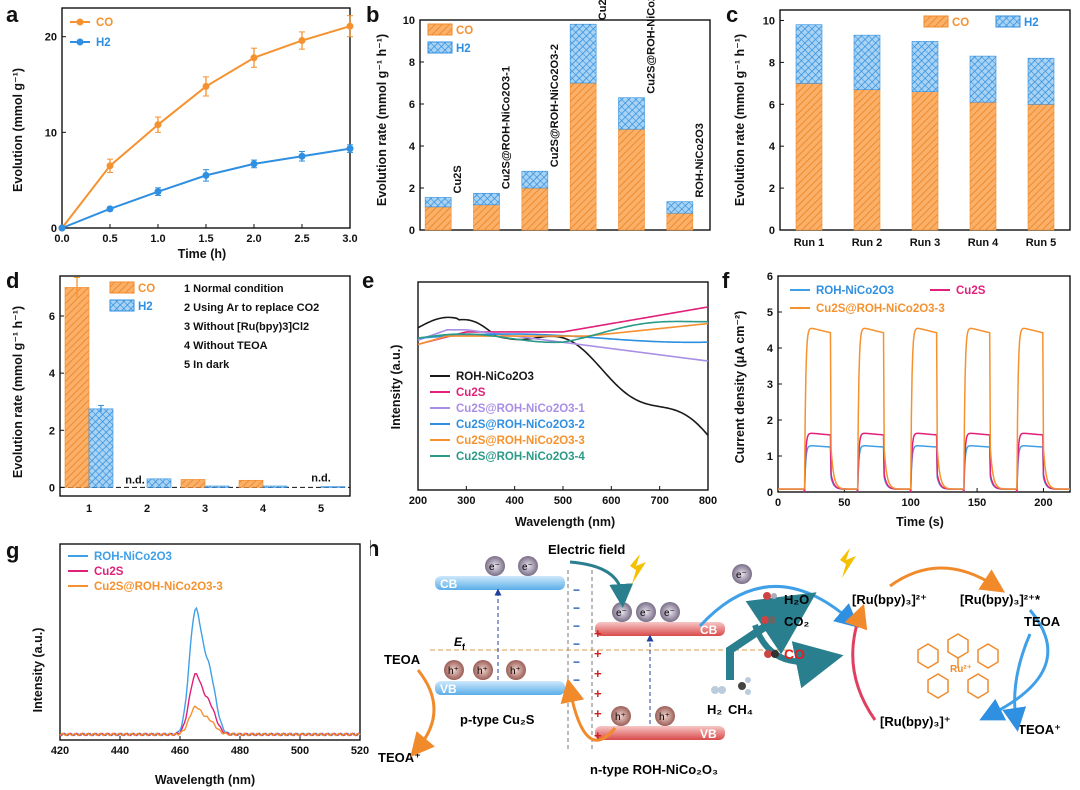 The width and height of the screenshot is (1080, 790). What do you see at coordinates (778, 503) in the screenshot?
I see `x-tick-label: 0` at bounding box center [778, 503].